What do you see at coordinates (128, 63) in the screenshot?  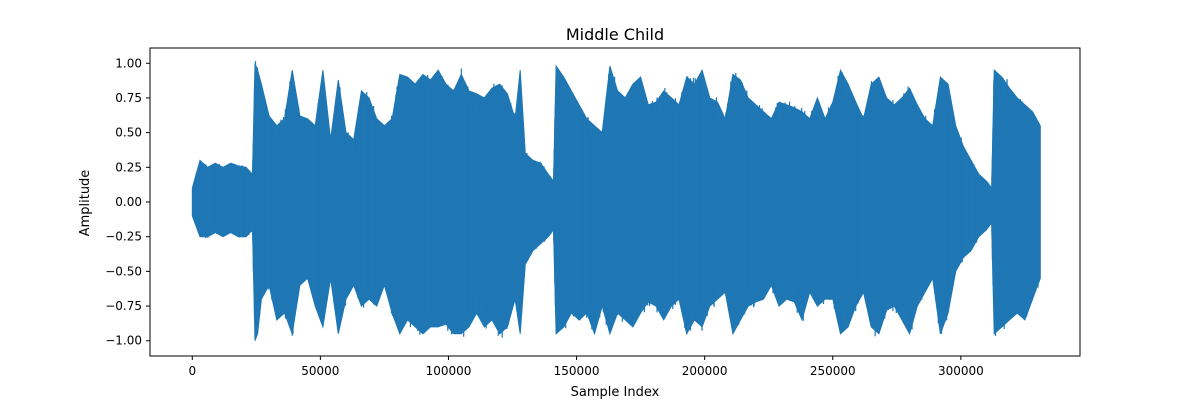 I see `y-tick-label: 1.00` at bounding box center [128, 63].